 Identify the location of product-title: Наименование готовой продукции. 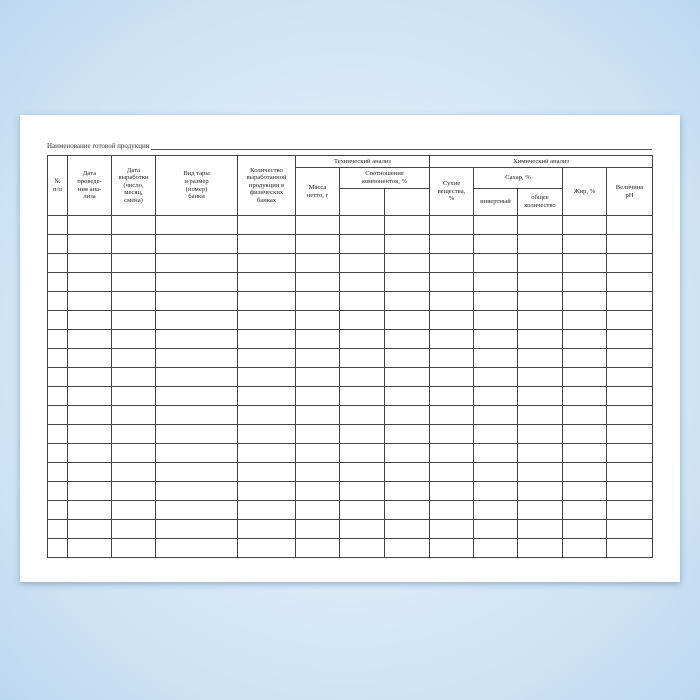
(98, 146).